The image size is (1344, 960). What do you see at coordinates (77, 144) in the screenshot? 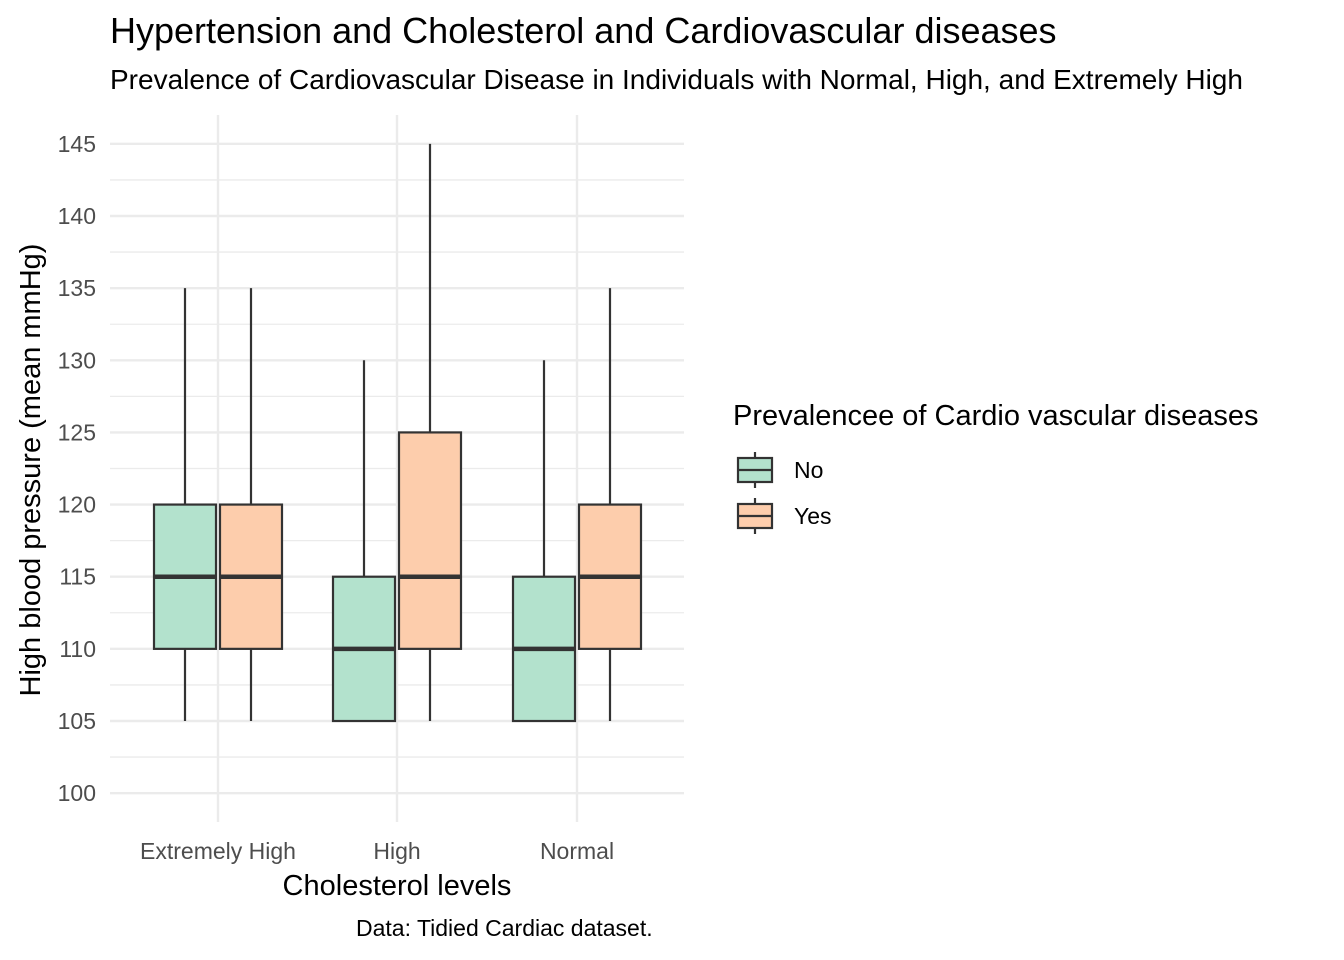
I see `y-tick-label: 145` at bounding box center [77, 144].